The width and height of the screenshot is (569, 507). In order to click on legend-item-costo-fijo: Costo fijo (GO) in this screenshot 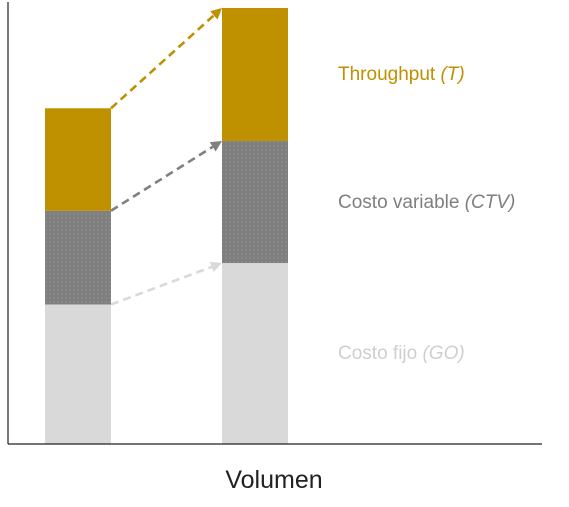, I will do `click(401, 354)`.